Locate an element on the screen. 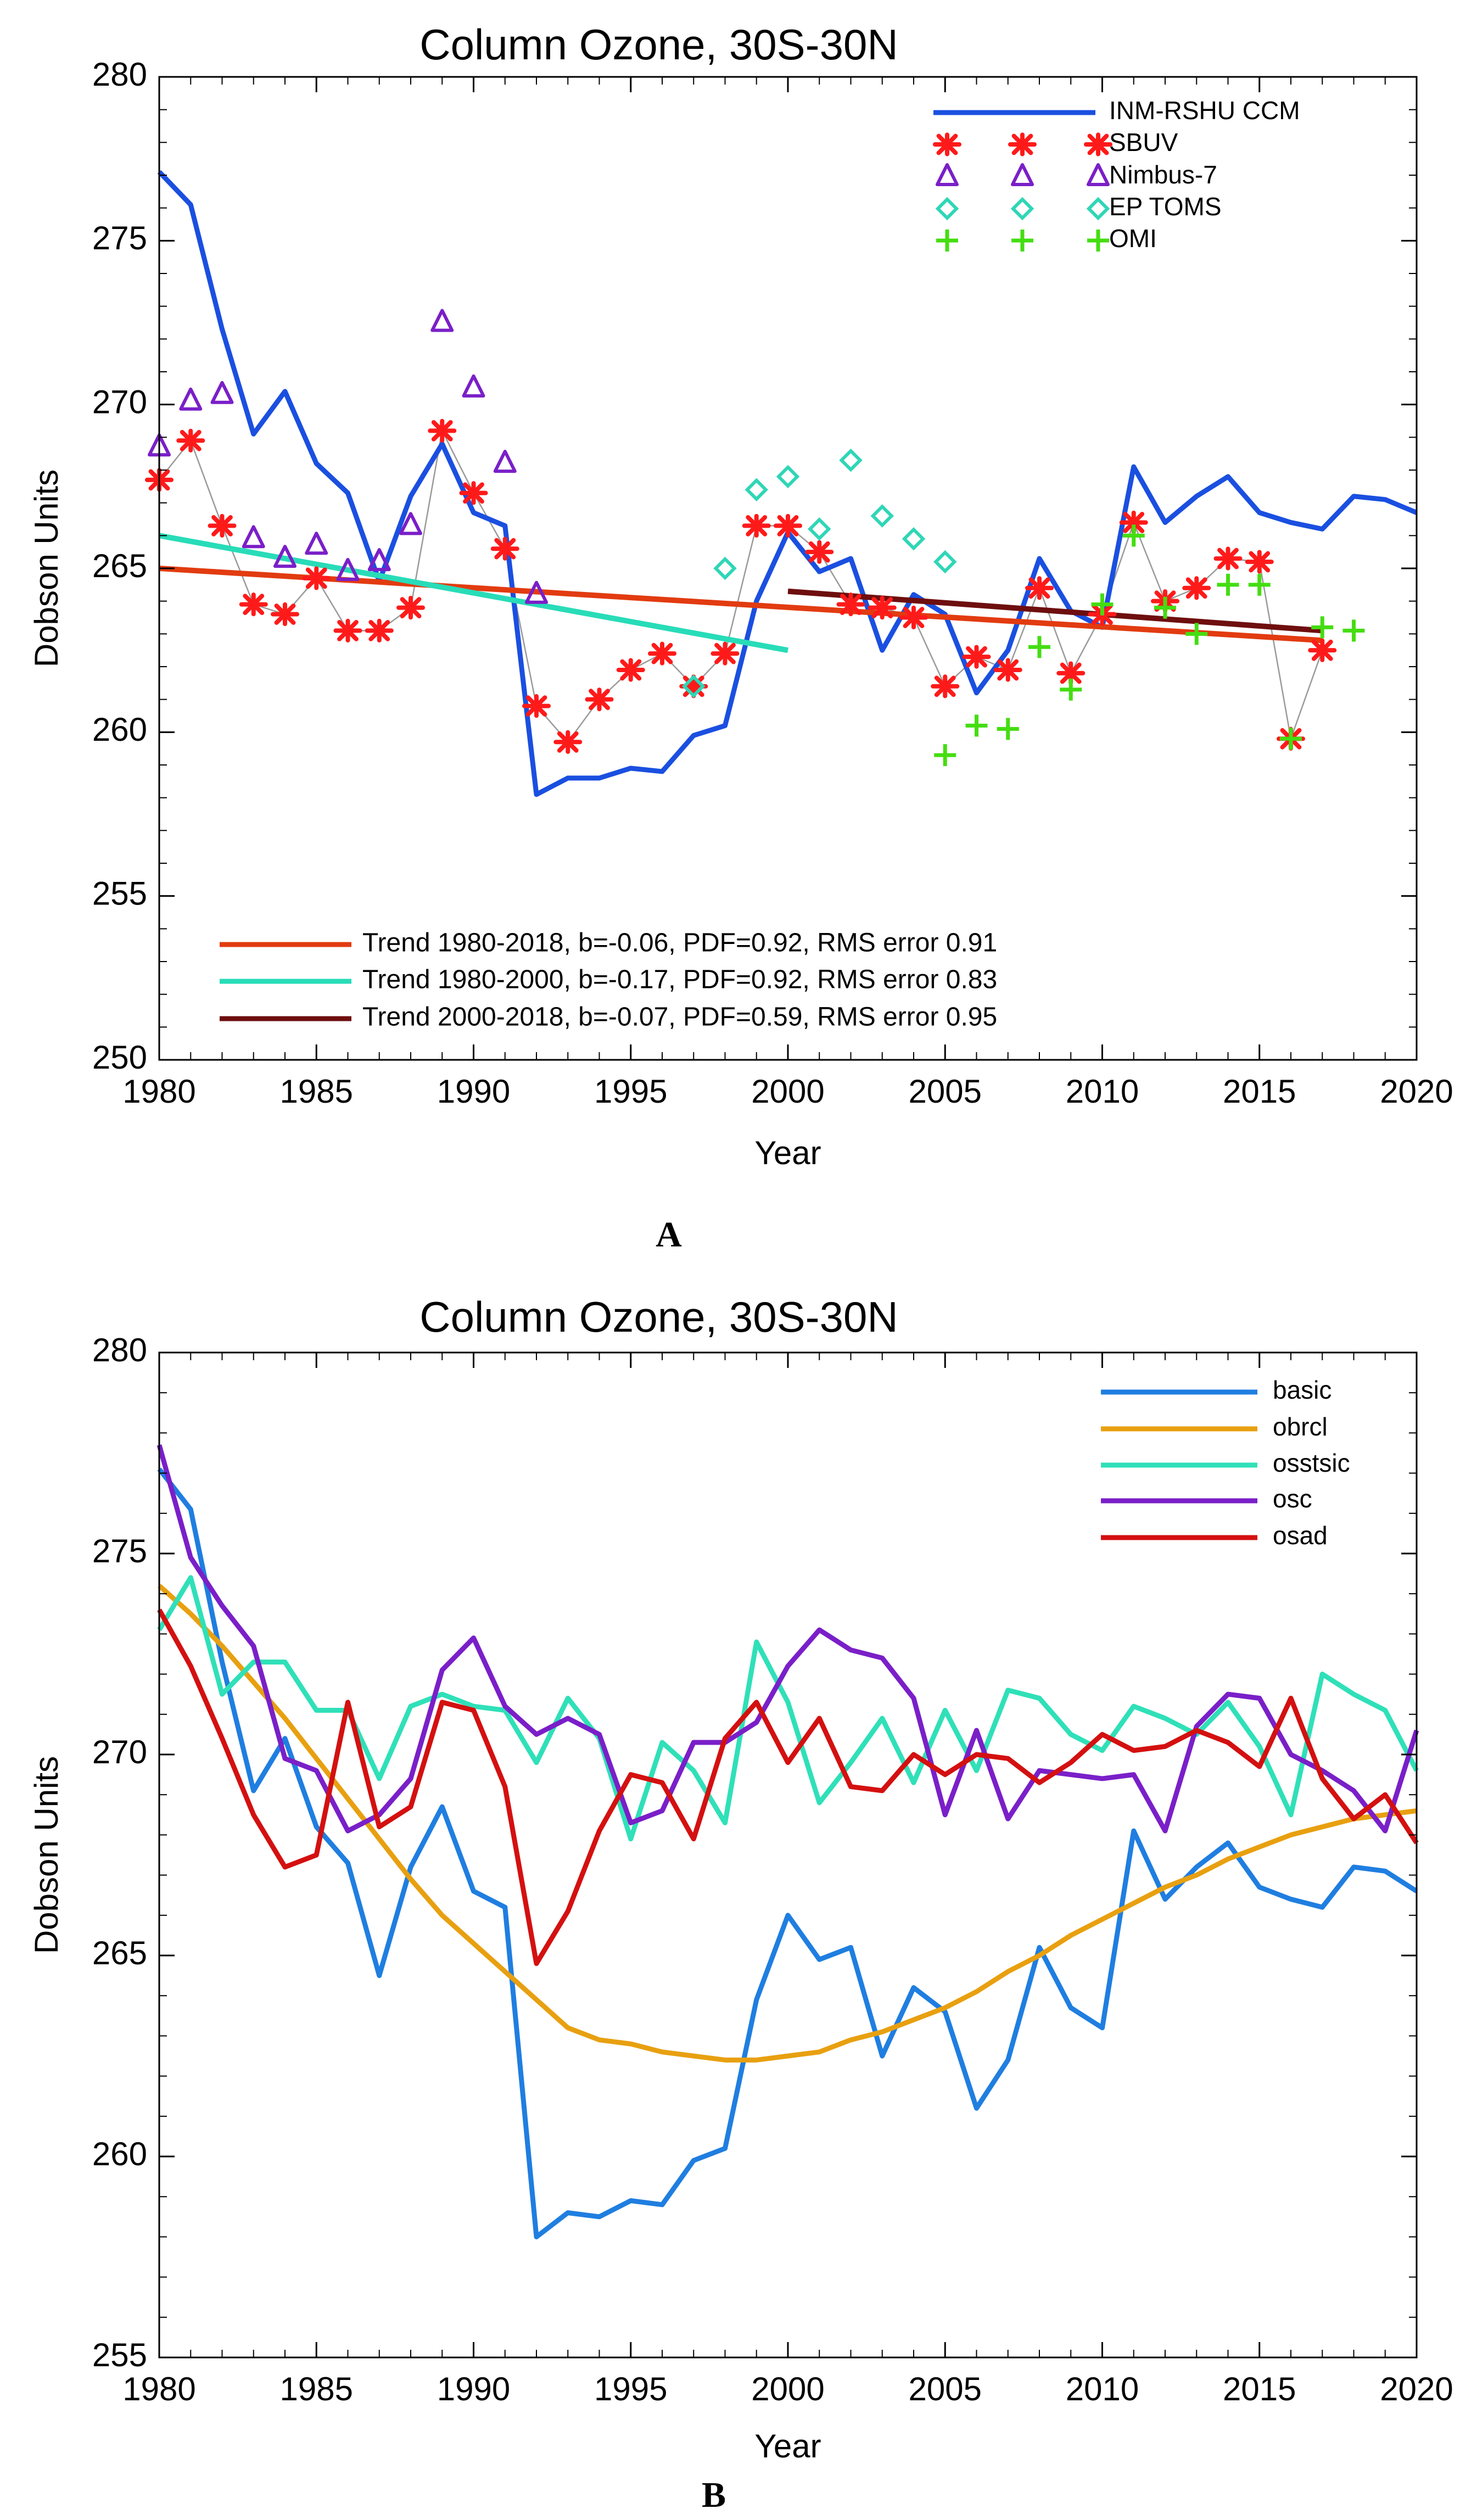  point-sbuv-1981 is located at coordinates (190, 440).